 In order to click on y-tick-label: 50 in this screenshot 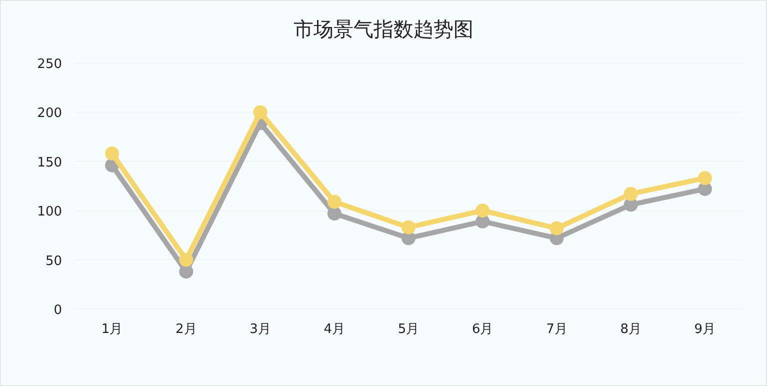, I will do `click(53, 261)`.